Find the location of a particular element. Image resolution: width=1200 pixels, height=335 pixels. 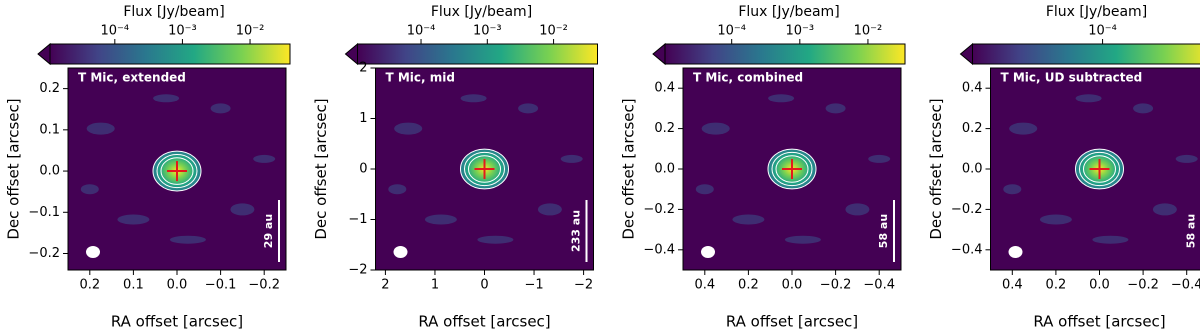

y-tick-label: 1 is located at coordinates (363, 118).